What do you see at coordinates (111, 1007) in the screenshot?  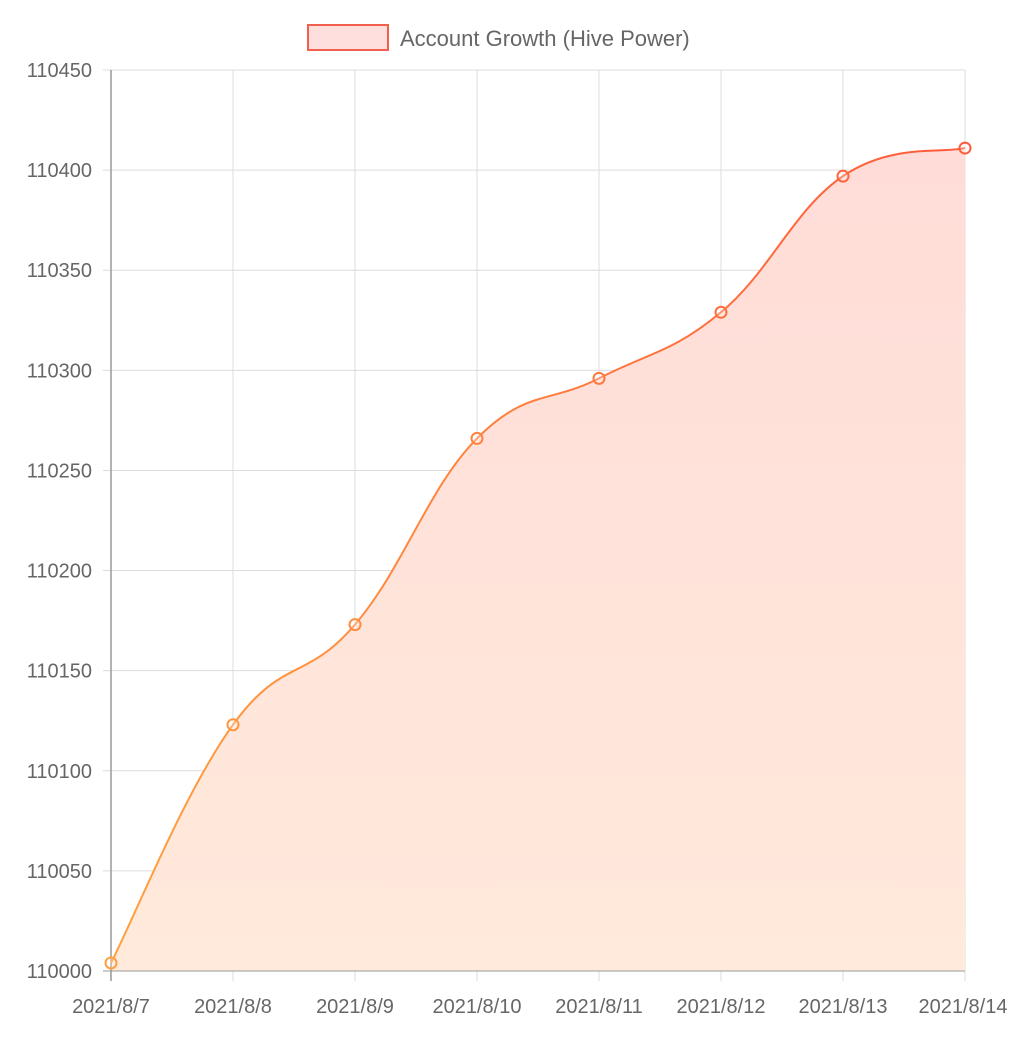 I see `x-tick-label: 2021/8/7` at bounding box center [111, 1007].